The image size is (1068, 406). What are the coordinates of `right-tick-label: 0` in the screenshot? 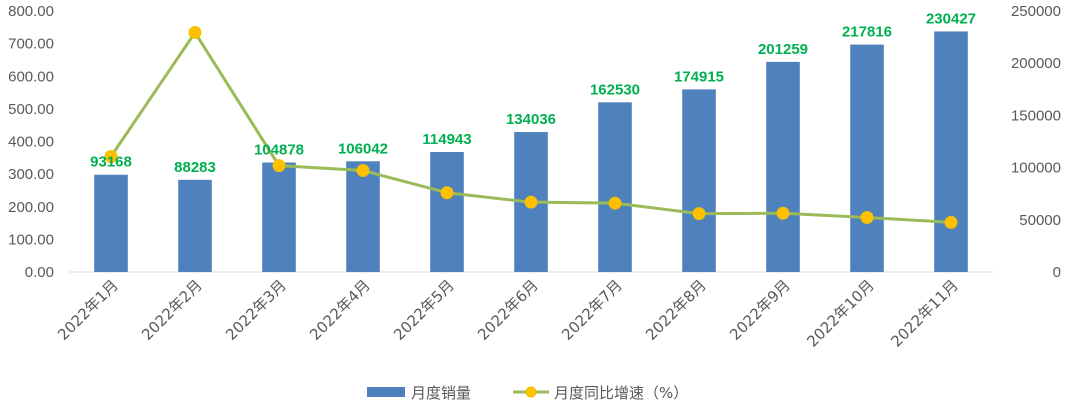 It's located at (1057, 272).